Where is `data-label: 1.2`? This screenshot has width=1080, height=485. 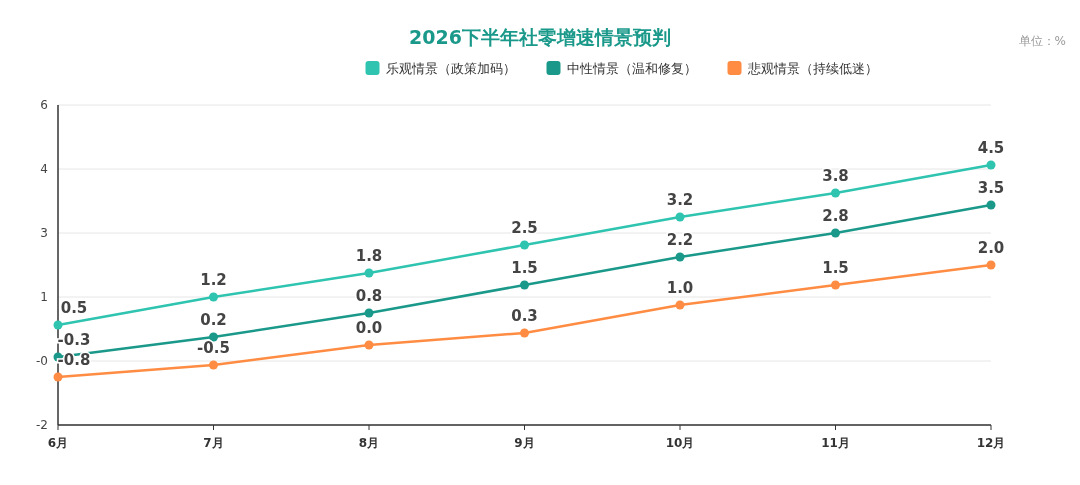 data-label: 1.2 is located at coordinates (213, 280).